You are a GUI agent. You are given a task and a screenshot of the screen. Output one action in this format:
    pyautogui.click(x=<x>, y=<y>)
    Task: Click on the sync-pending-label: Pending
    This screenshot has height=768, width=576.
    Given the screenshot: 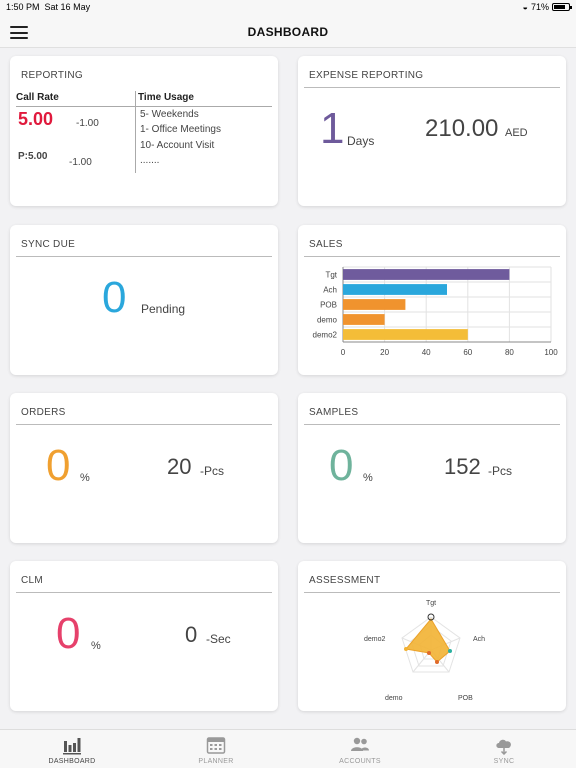 What is the action you would take?
    pyautogui.click(x=163, y=309)
    